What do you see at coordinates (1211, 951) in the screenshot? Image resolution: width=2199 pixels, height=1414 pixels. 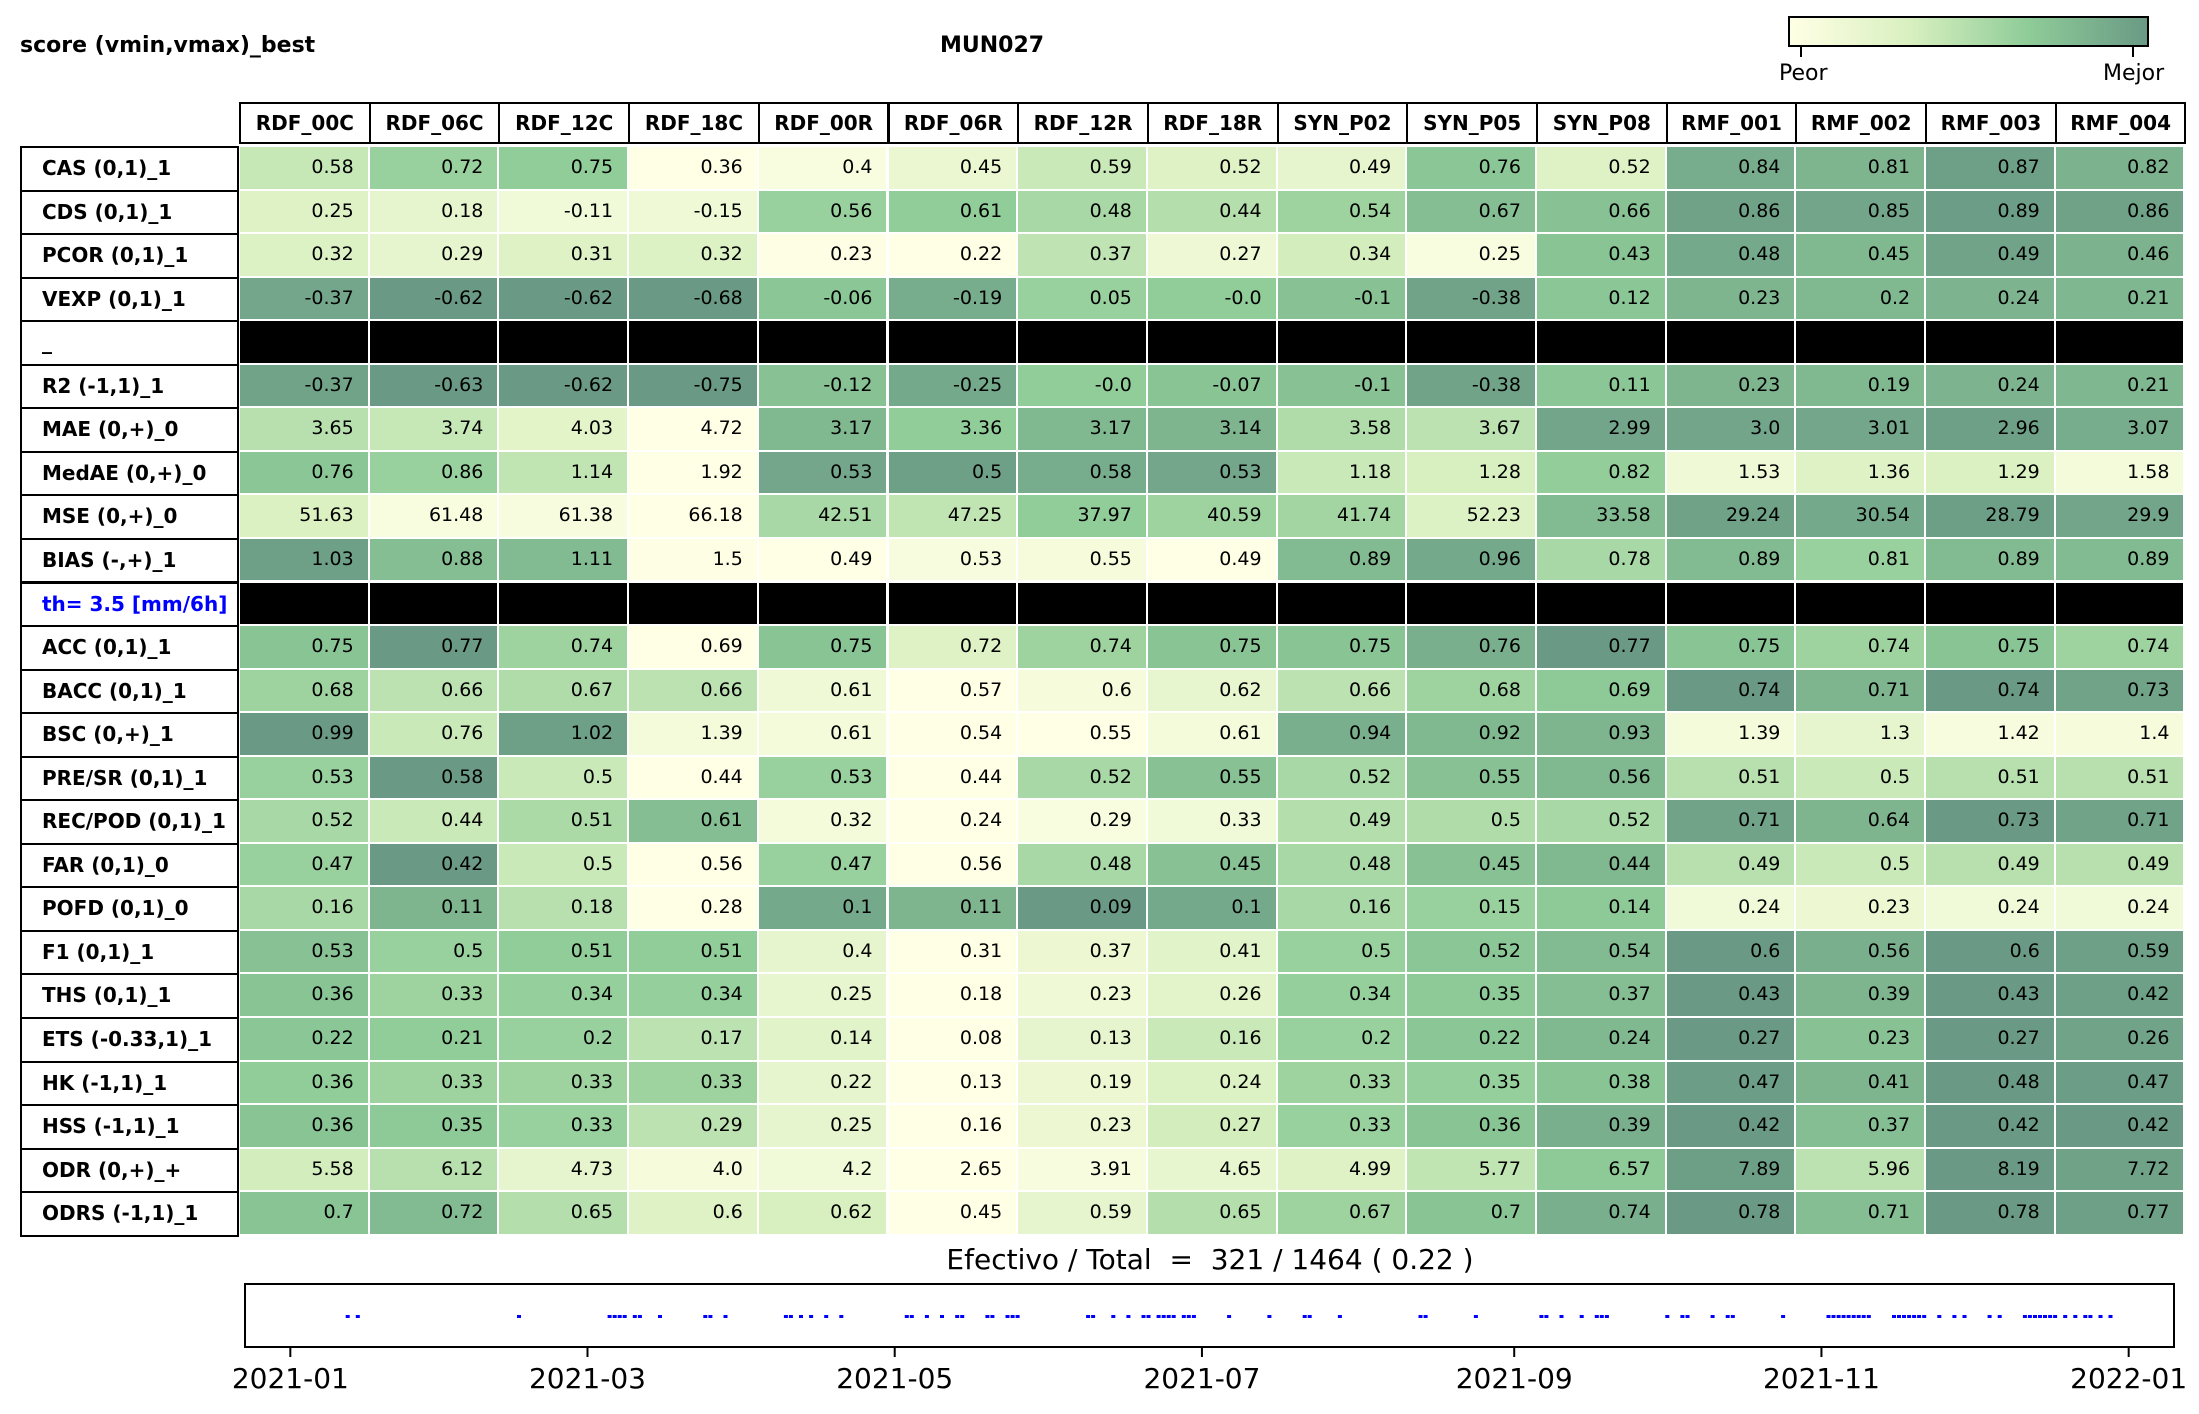 I see `heatmap-cell: 0.41` at bounding box center [1211, 951].